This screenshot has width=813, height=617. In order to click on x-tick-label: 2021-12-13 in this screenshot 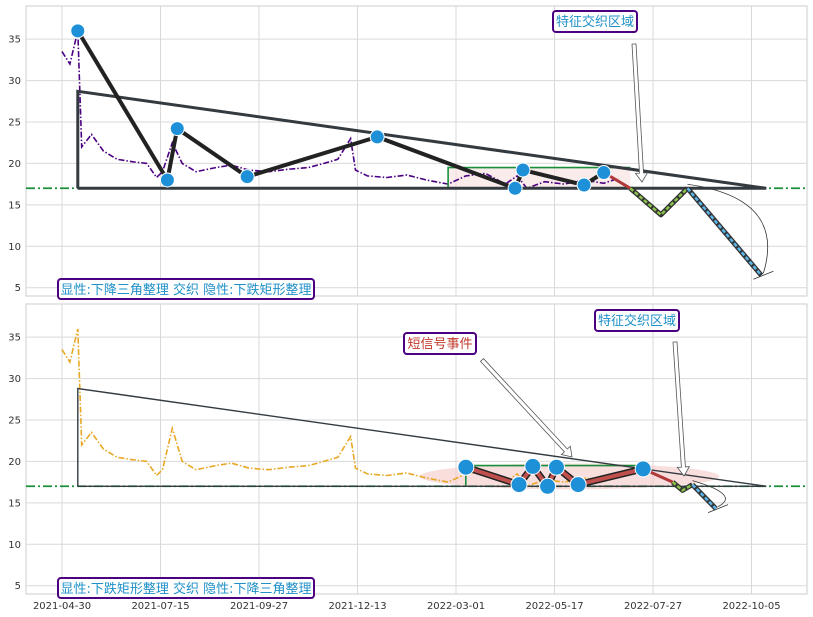, I will do `click(357, 606)`.